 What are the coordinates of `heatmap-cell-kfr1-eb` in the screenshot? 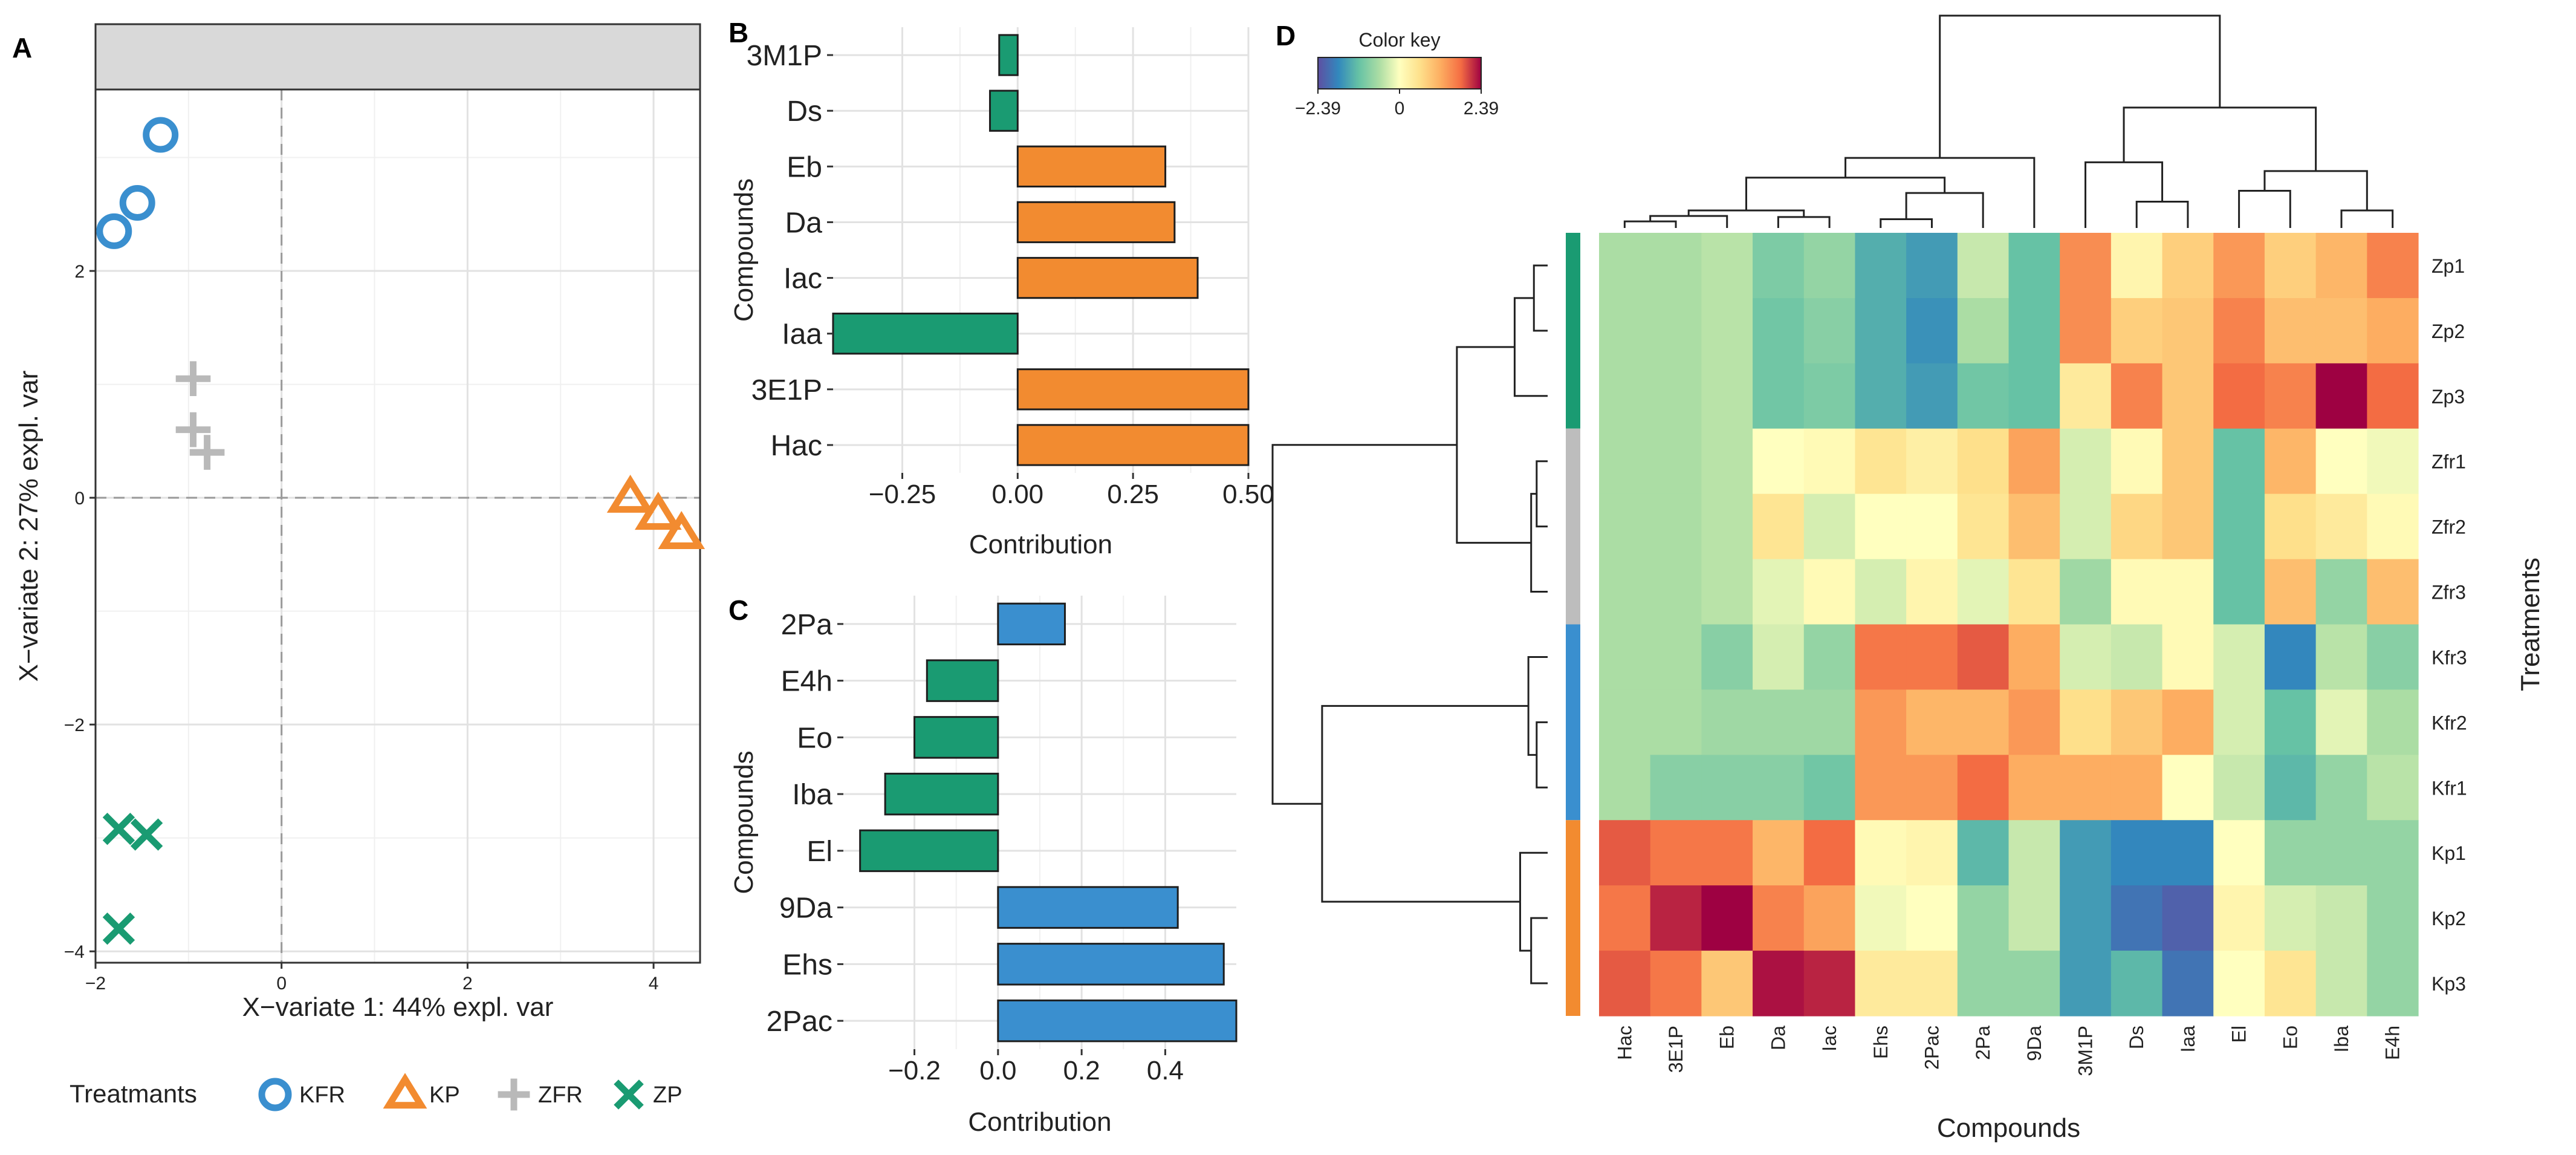 It's located at (1727, 788).